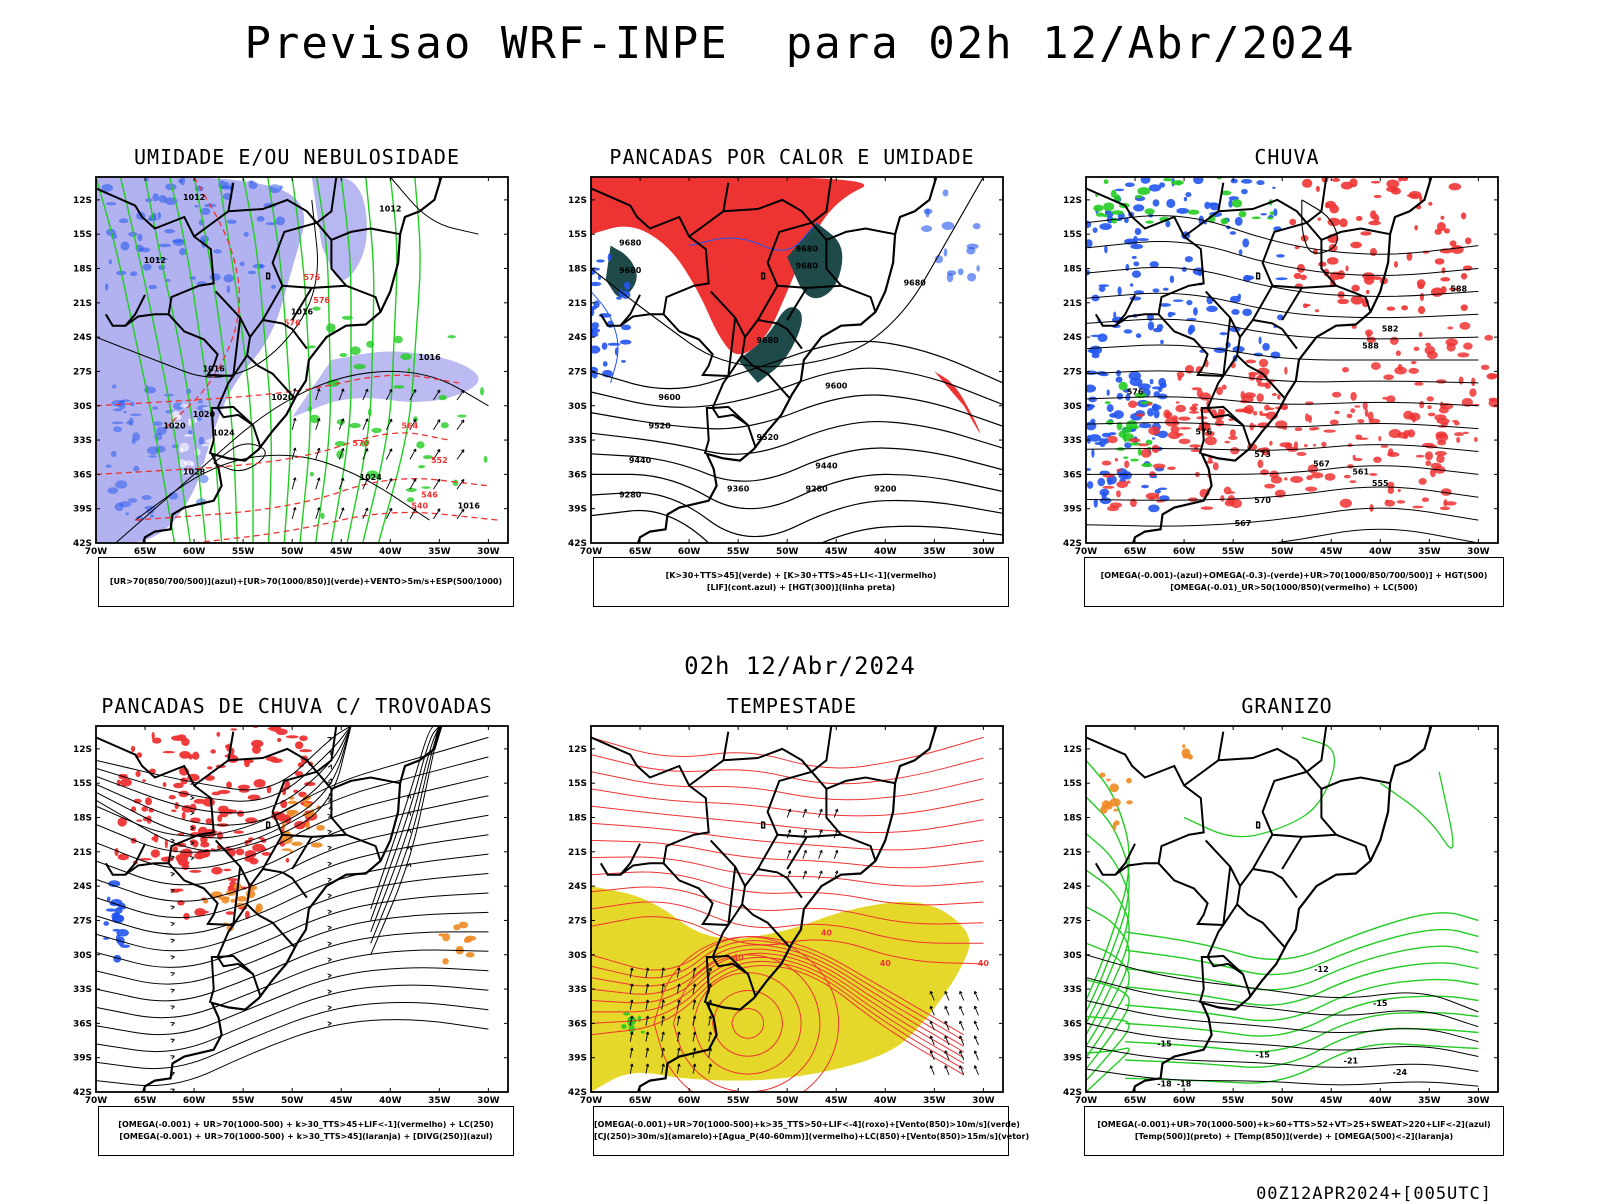  Describe the element at coordinates (800, 43) in the screenshot. I see `main-title: Previsao WRF-INPE para 02h 12/Abr/2024` at that location.